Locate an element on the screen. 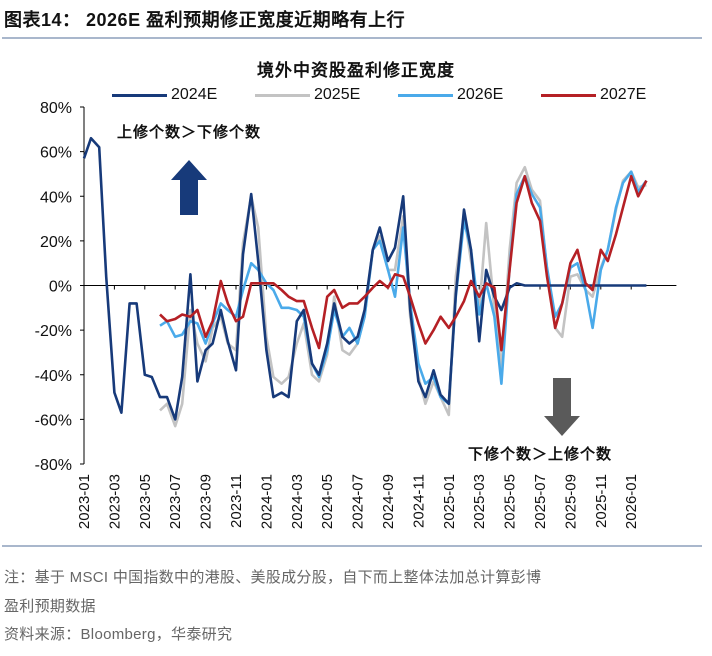 Image resolution: width=712 pixels, height=656 pixels. legend-item-2025e: 2025E is located at coordinates (326, 95).